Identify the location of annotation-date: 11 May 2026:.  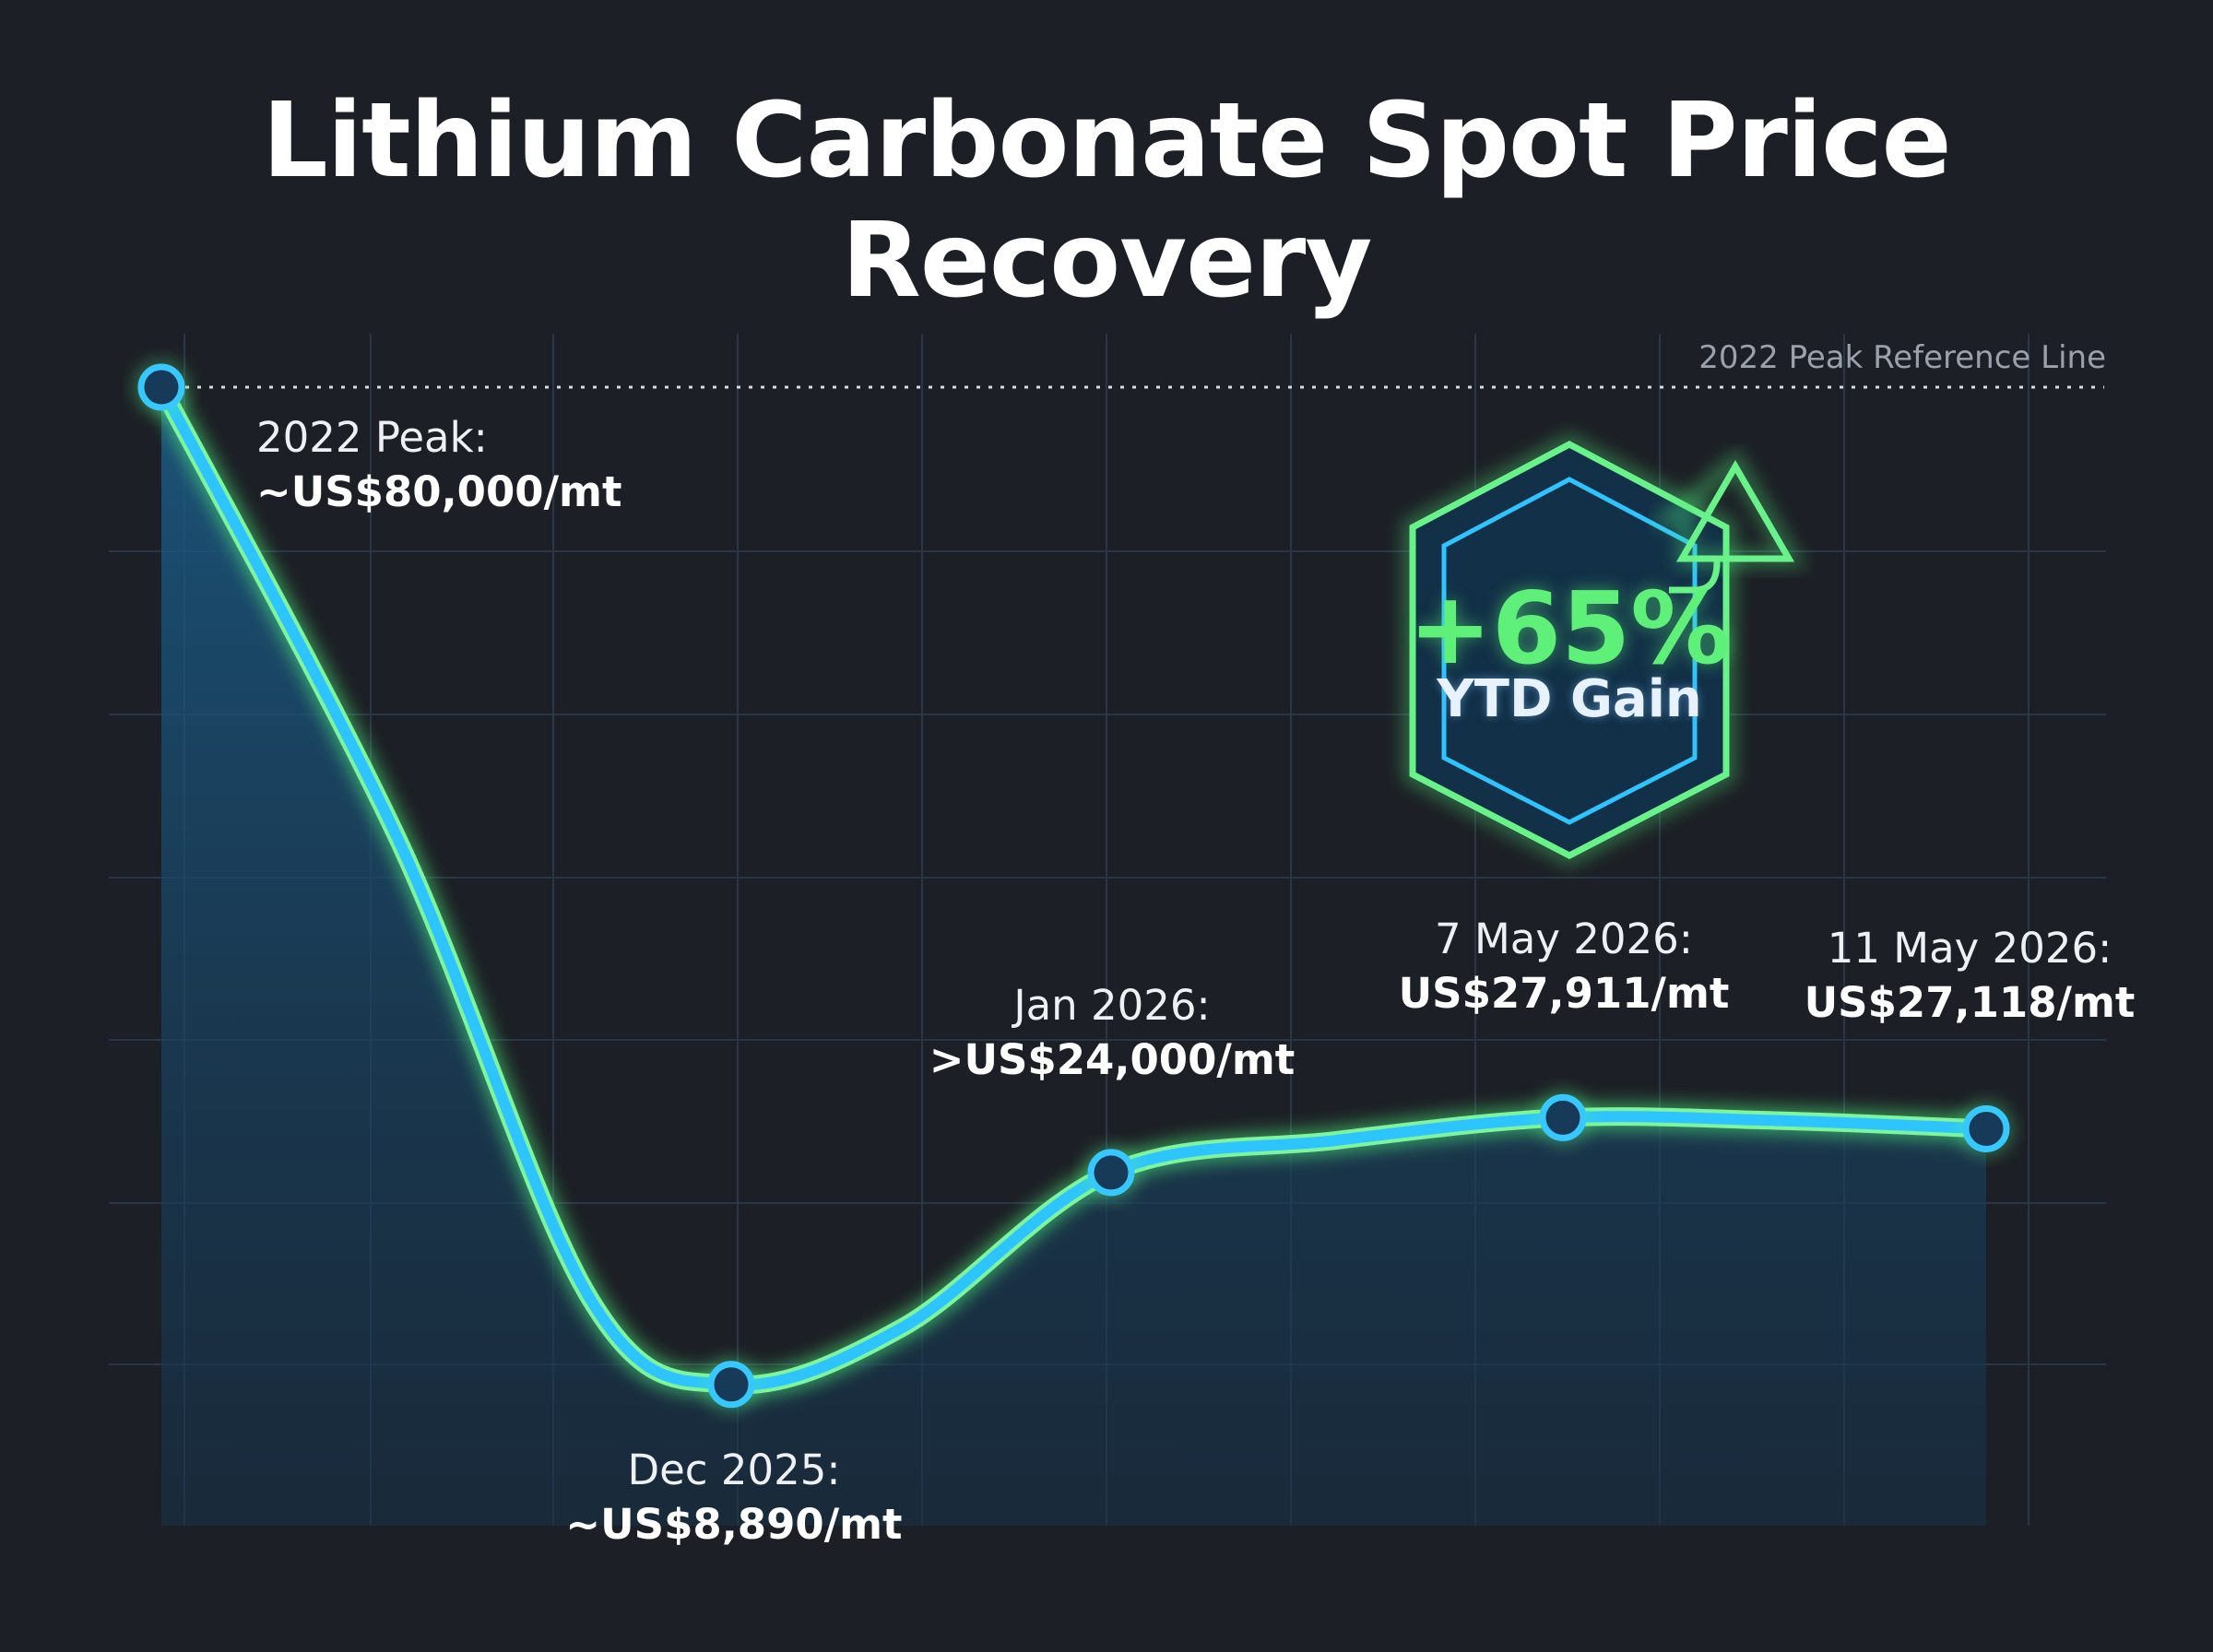
(1969, 948).